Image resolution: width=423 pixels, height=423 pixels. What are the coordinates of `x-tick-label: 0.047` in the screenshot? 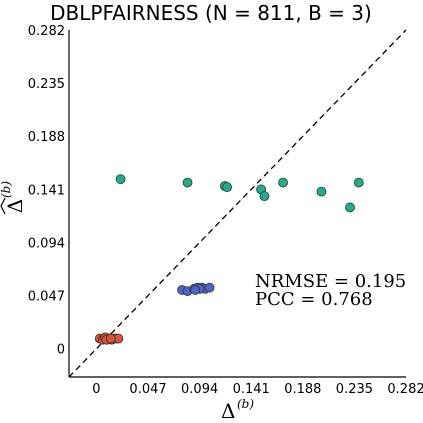 It's located at (147, 389).